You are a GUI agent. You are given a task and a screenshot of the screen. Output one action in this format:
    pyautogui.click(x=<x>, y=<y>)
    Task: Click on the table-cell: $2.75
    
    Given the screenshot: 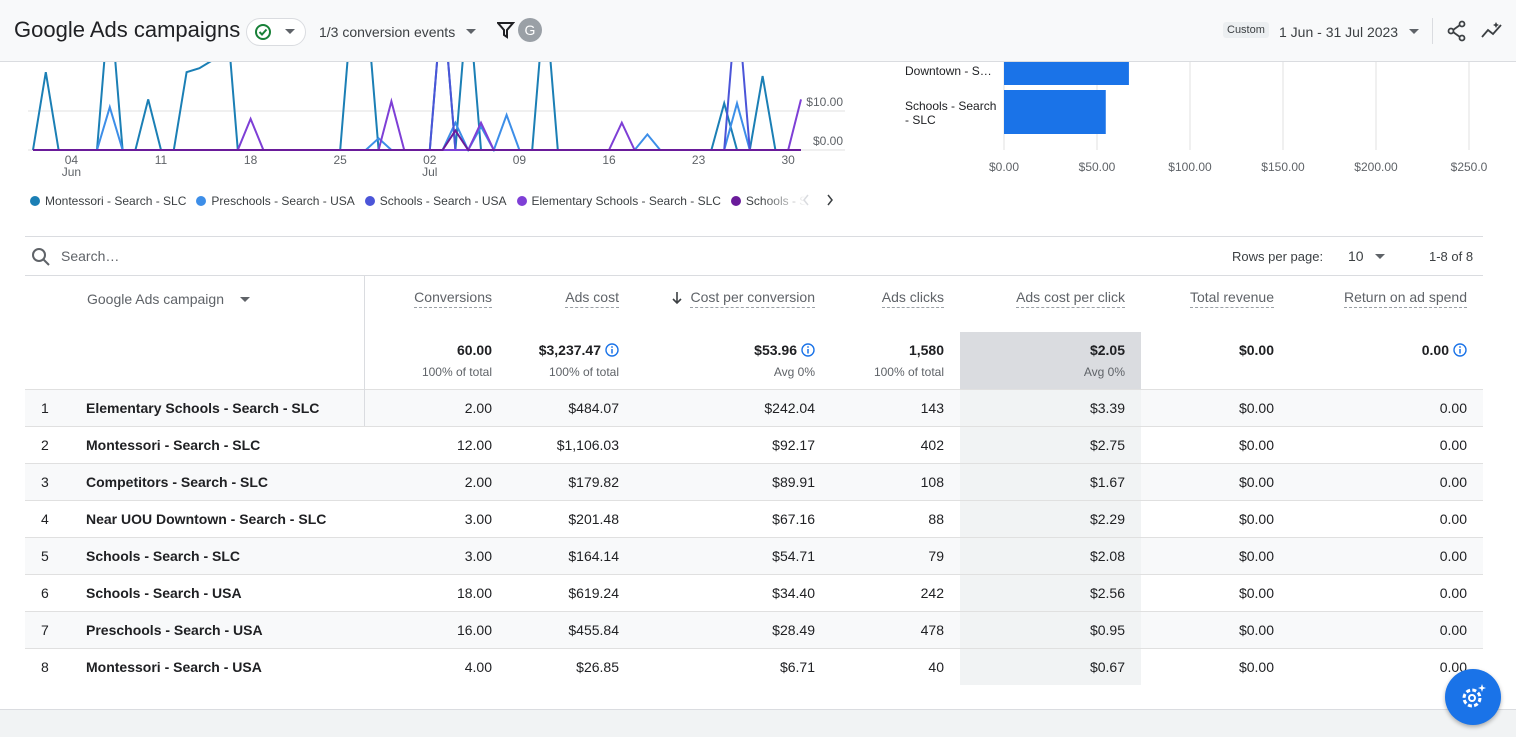 What is the action you would take?
    pyautogui.click(x=1107, y=445)
    